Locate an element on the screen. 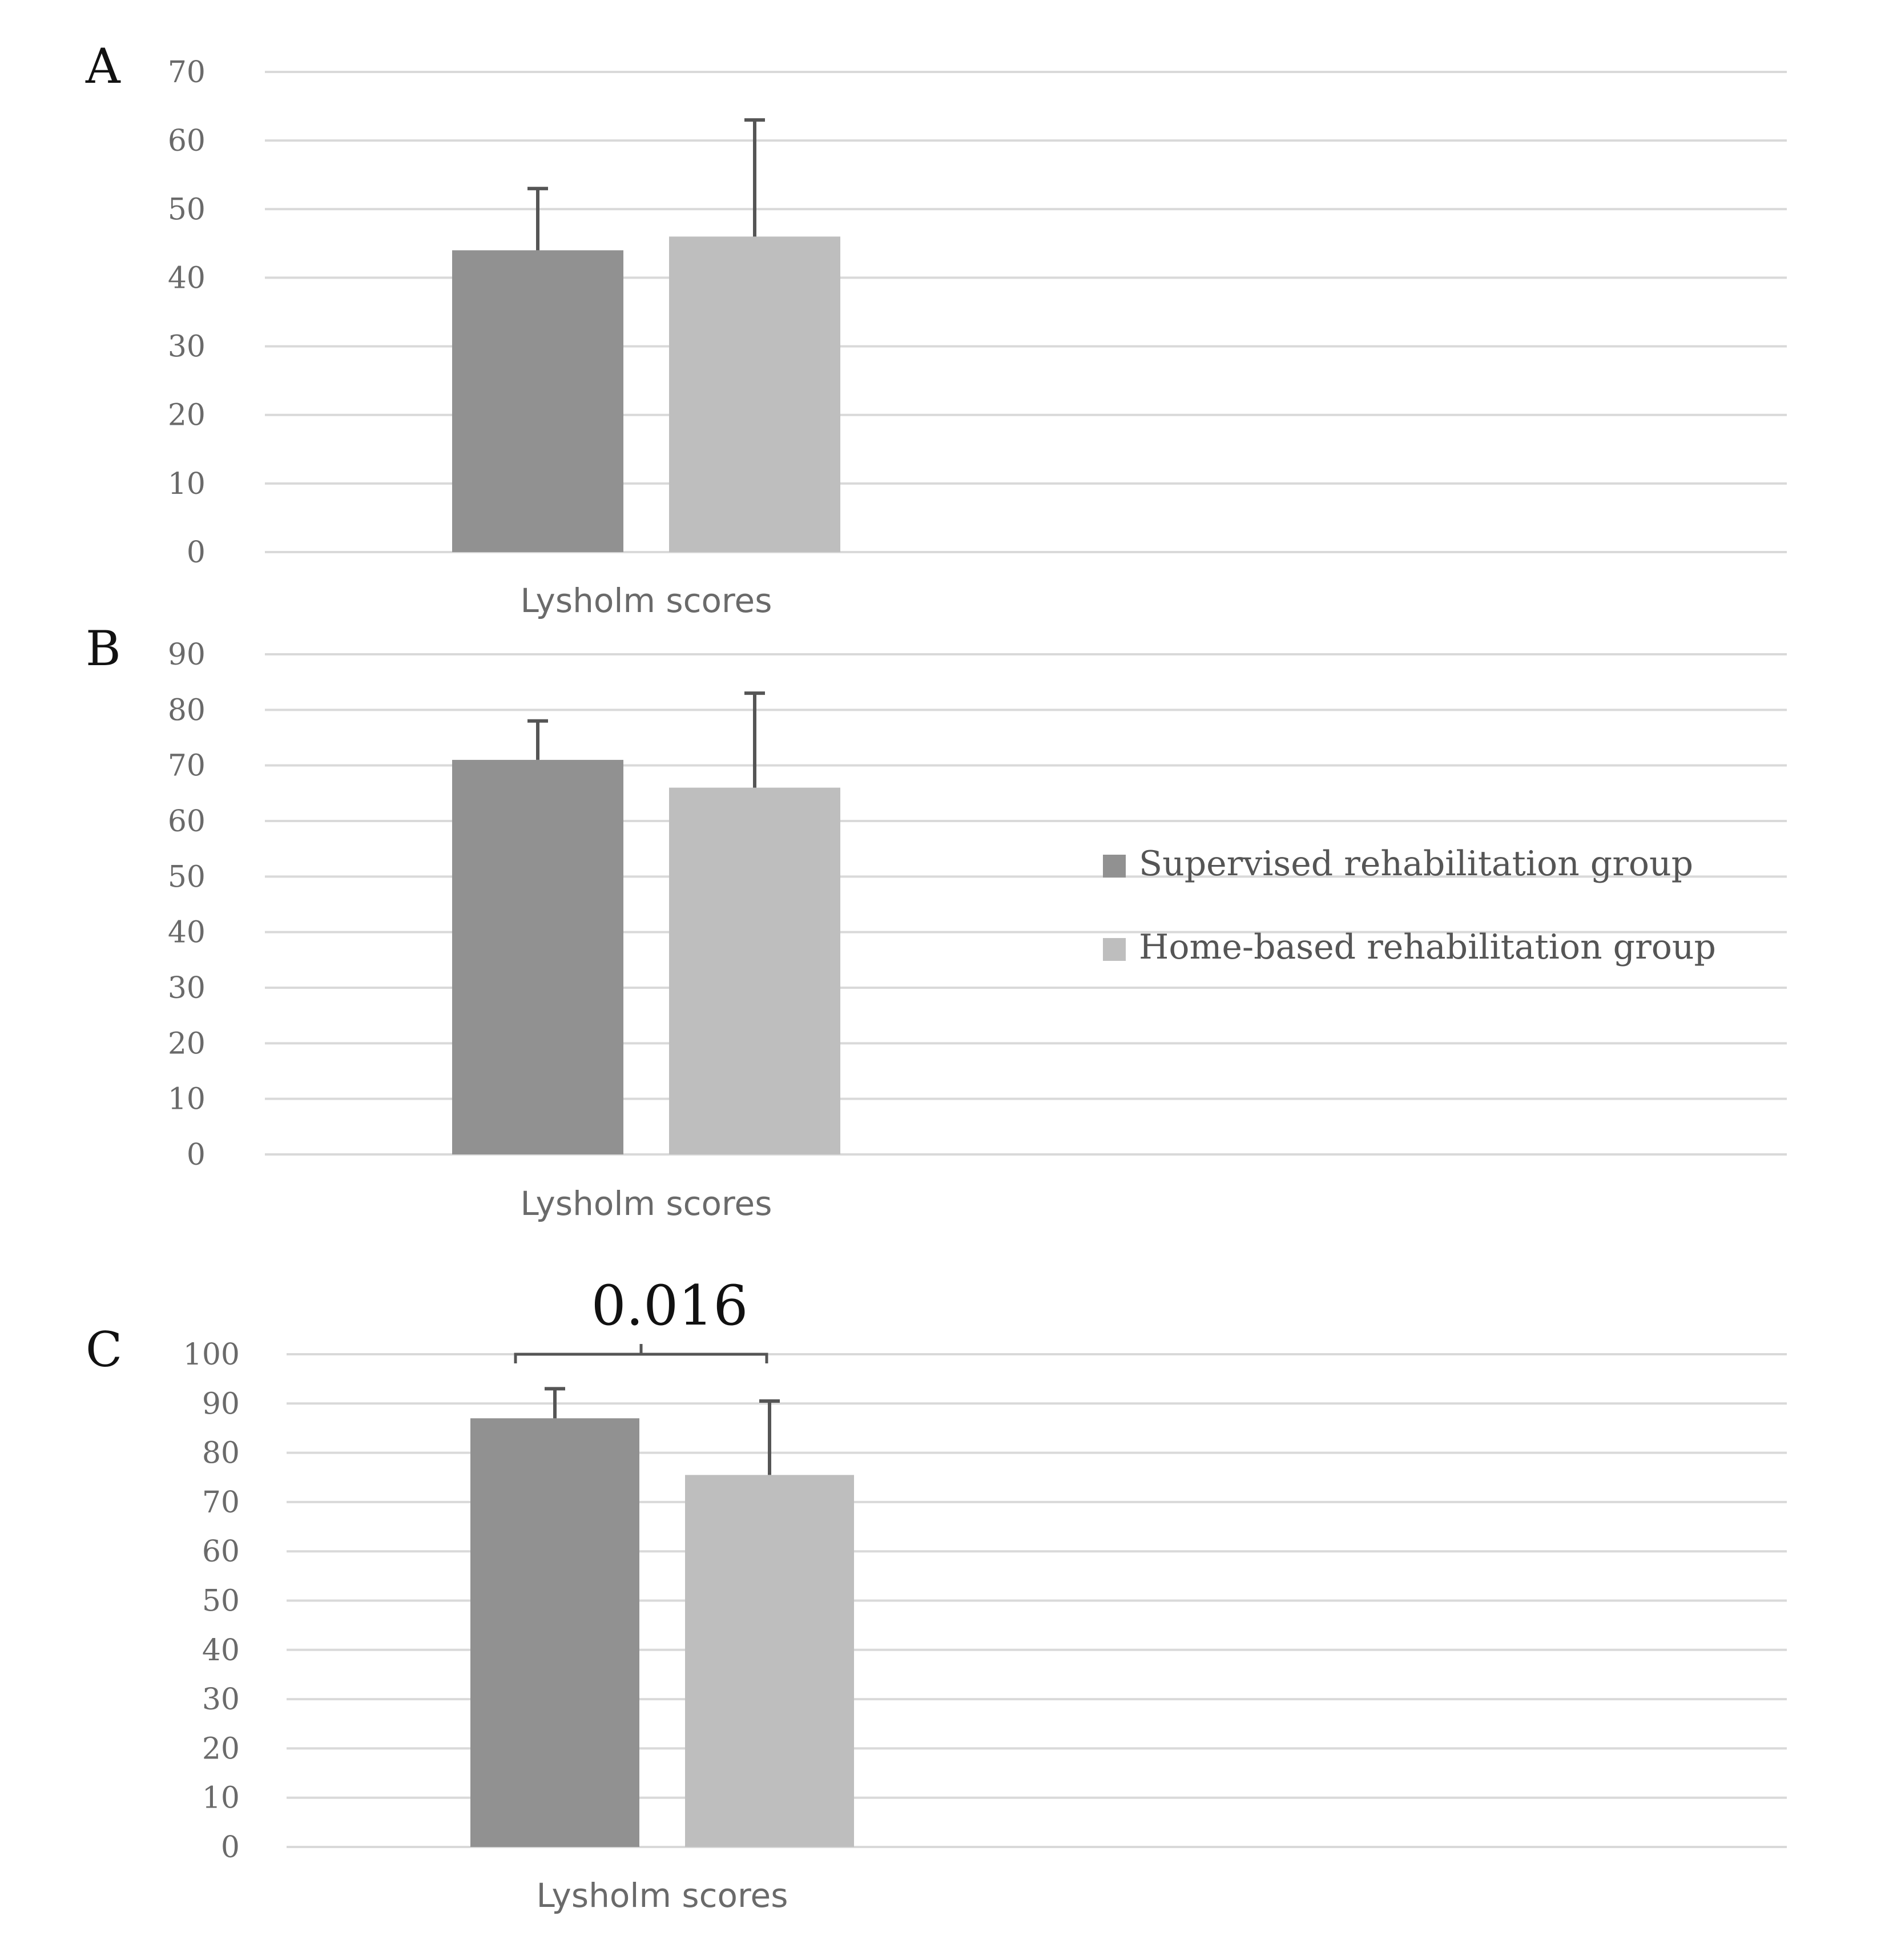  panel-b-category-label: Lysholm scores is located at coordinates (646, 1203).